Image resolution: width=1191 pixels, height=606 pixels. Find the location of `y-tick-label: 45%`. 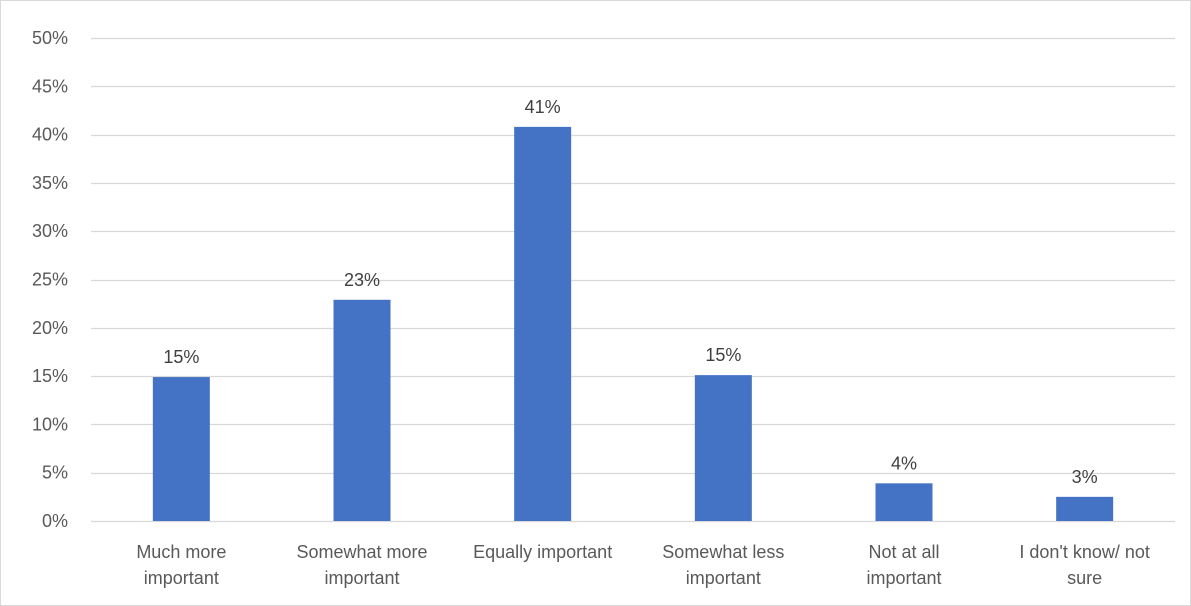

y-tick-label: 45% is located at coordinates (50, 86).